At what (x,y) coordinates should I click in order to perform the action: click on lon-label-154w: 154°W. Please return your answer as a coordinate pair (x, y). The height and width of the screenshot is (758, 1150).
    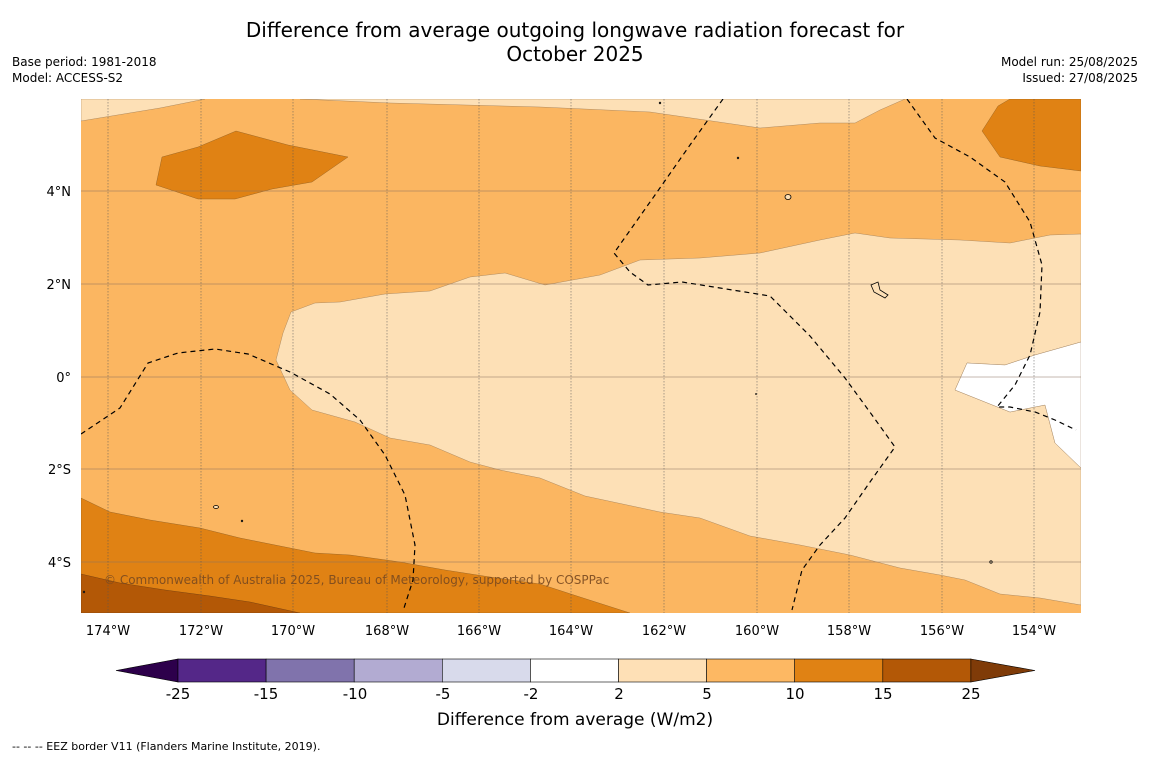
    Looking at the image, I should click on (1034, 631).